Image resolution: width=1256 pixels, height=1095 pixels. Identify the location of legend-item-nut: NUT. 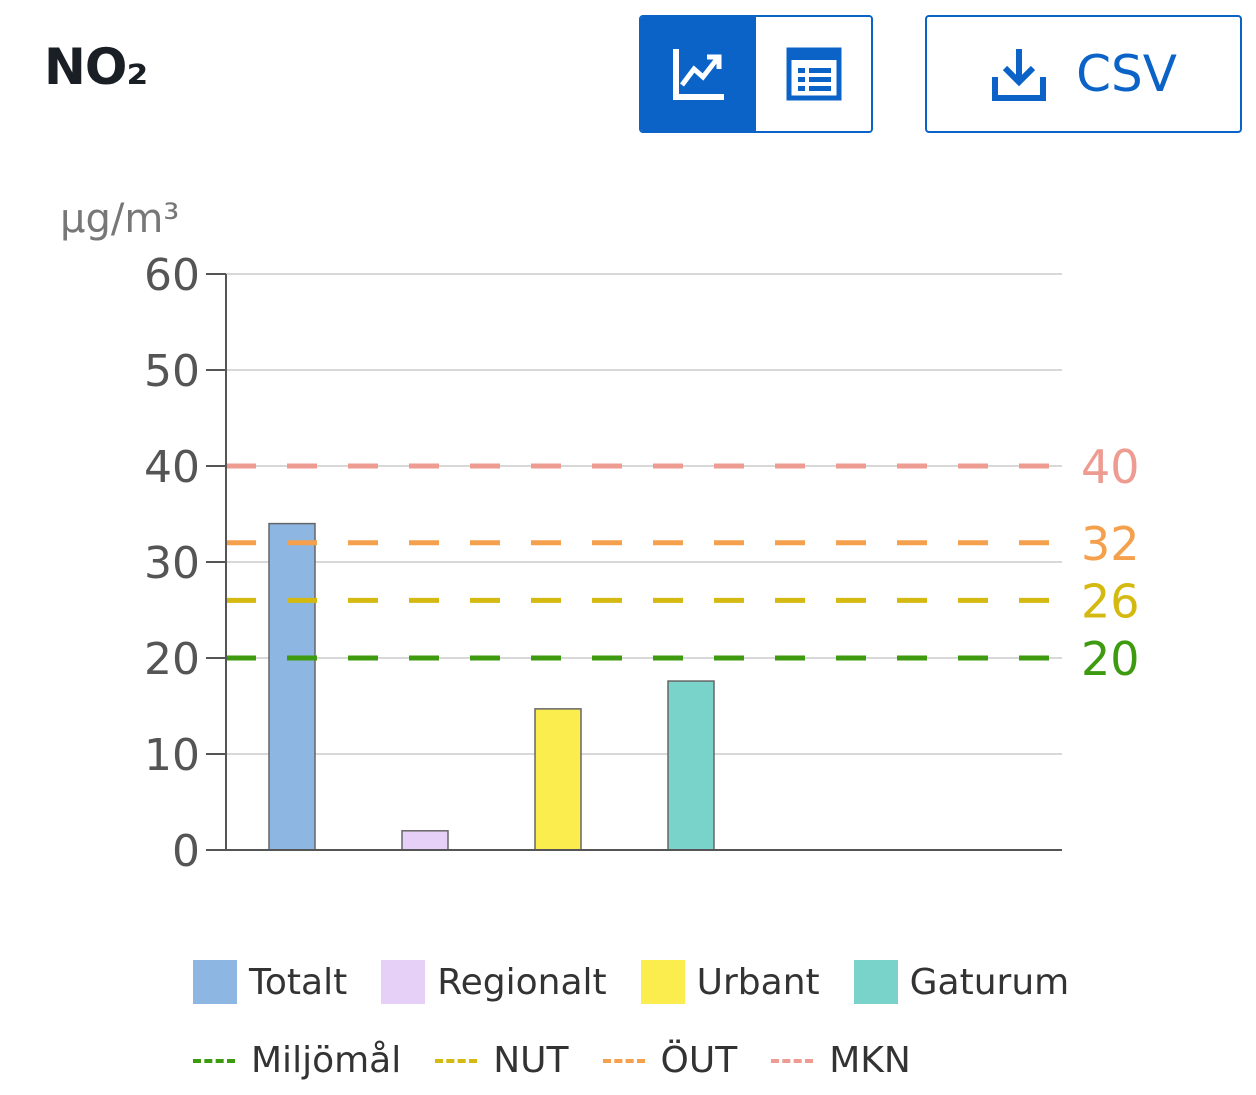
(502, 1060).